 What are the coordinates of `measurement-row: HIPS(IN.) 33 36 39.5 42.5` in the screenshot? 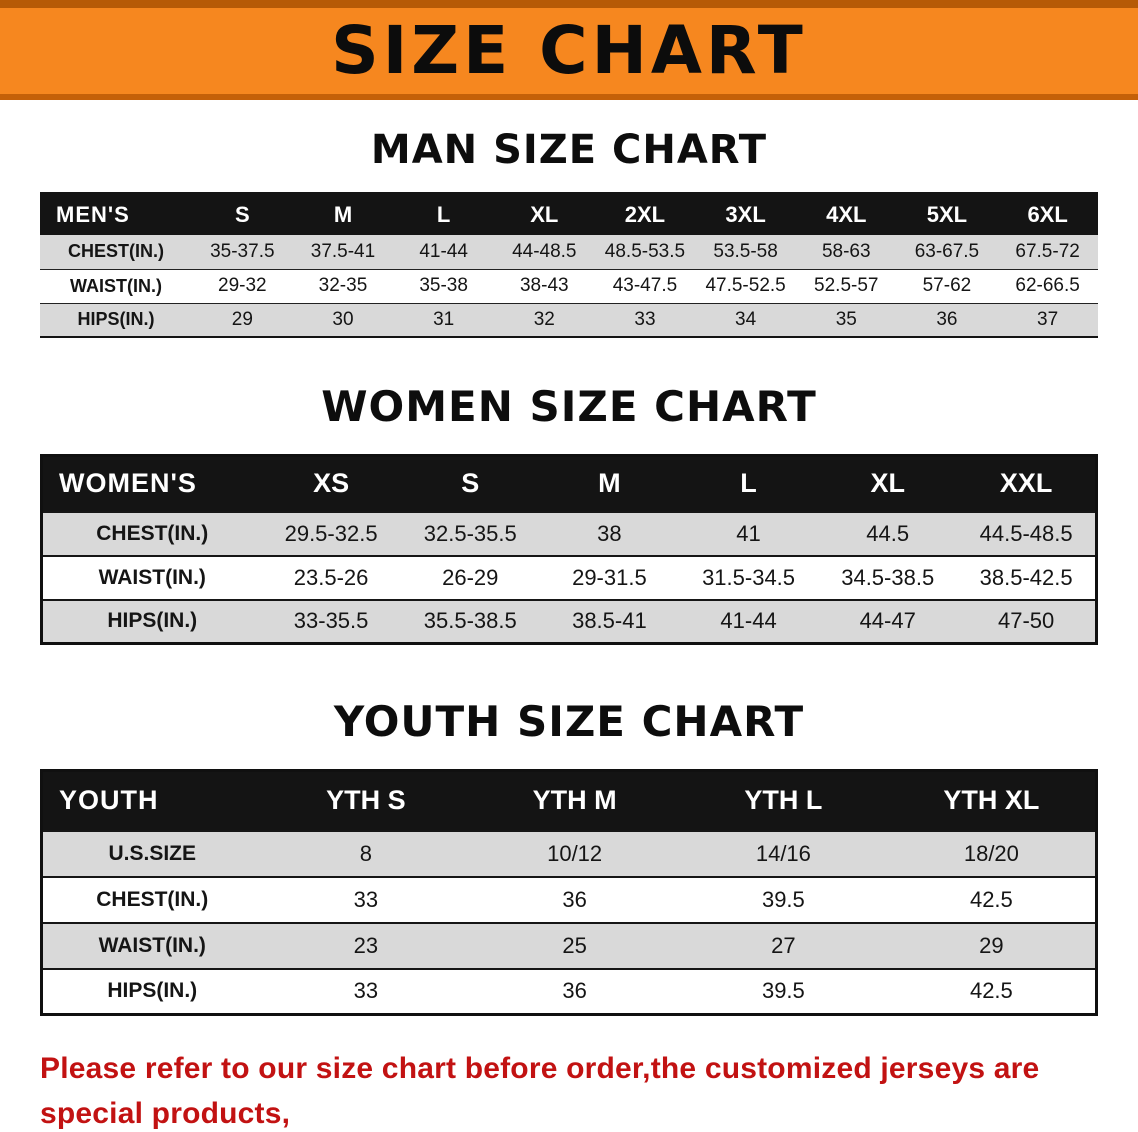 It's located at (569, 991).